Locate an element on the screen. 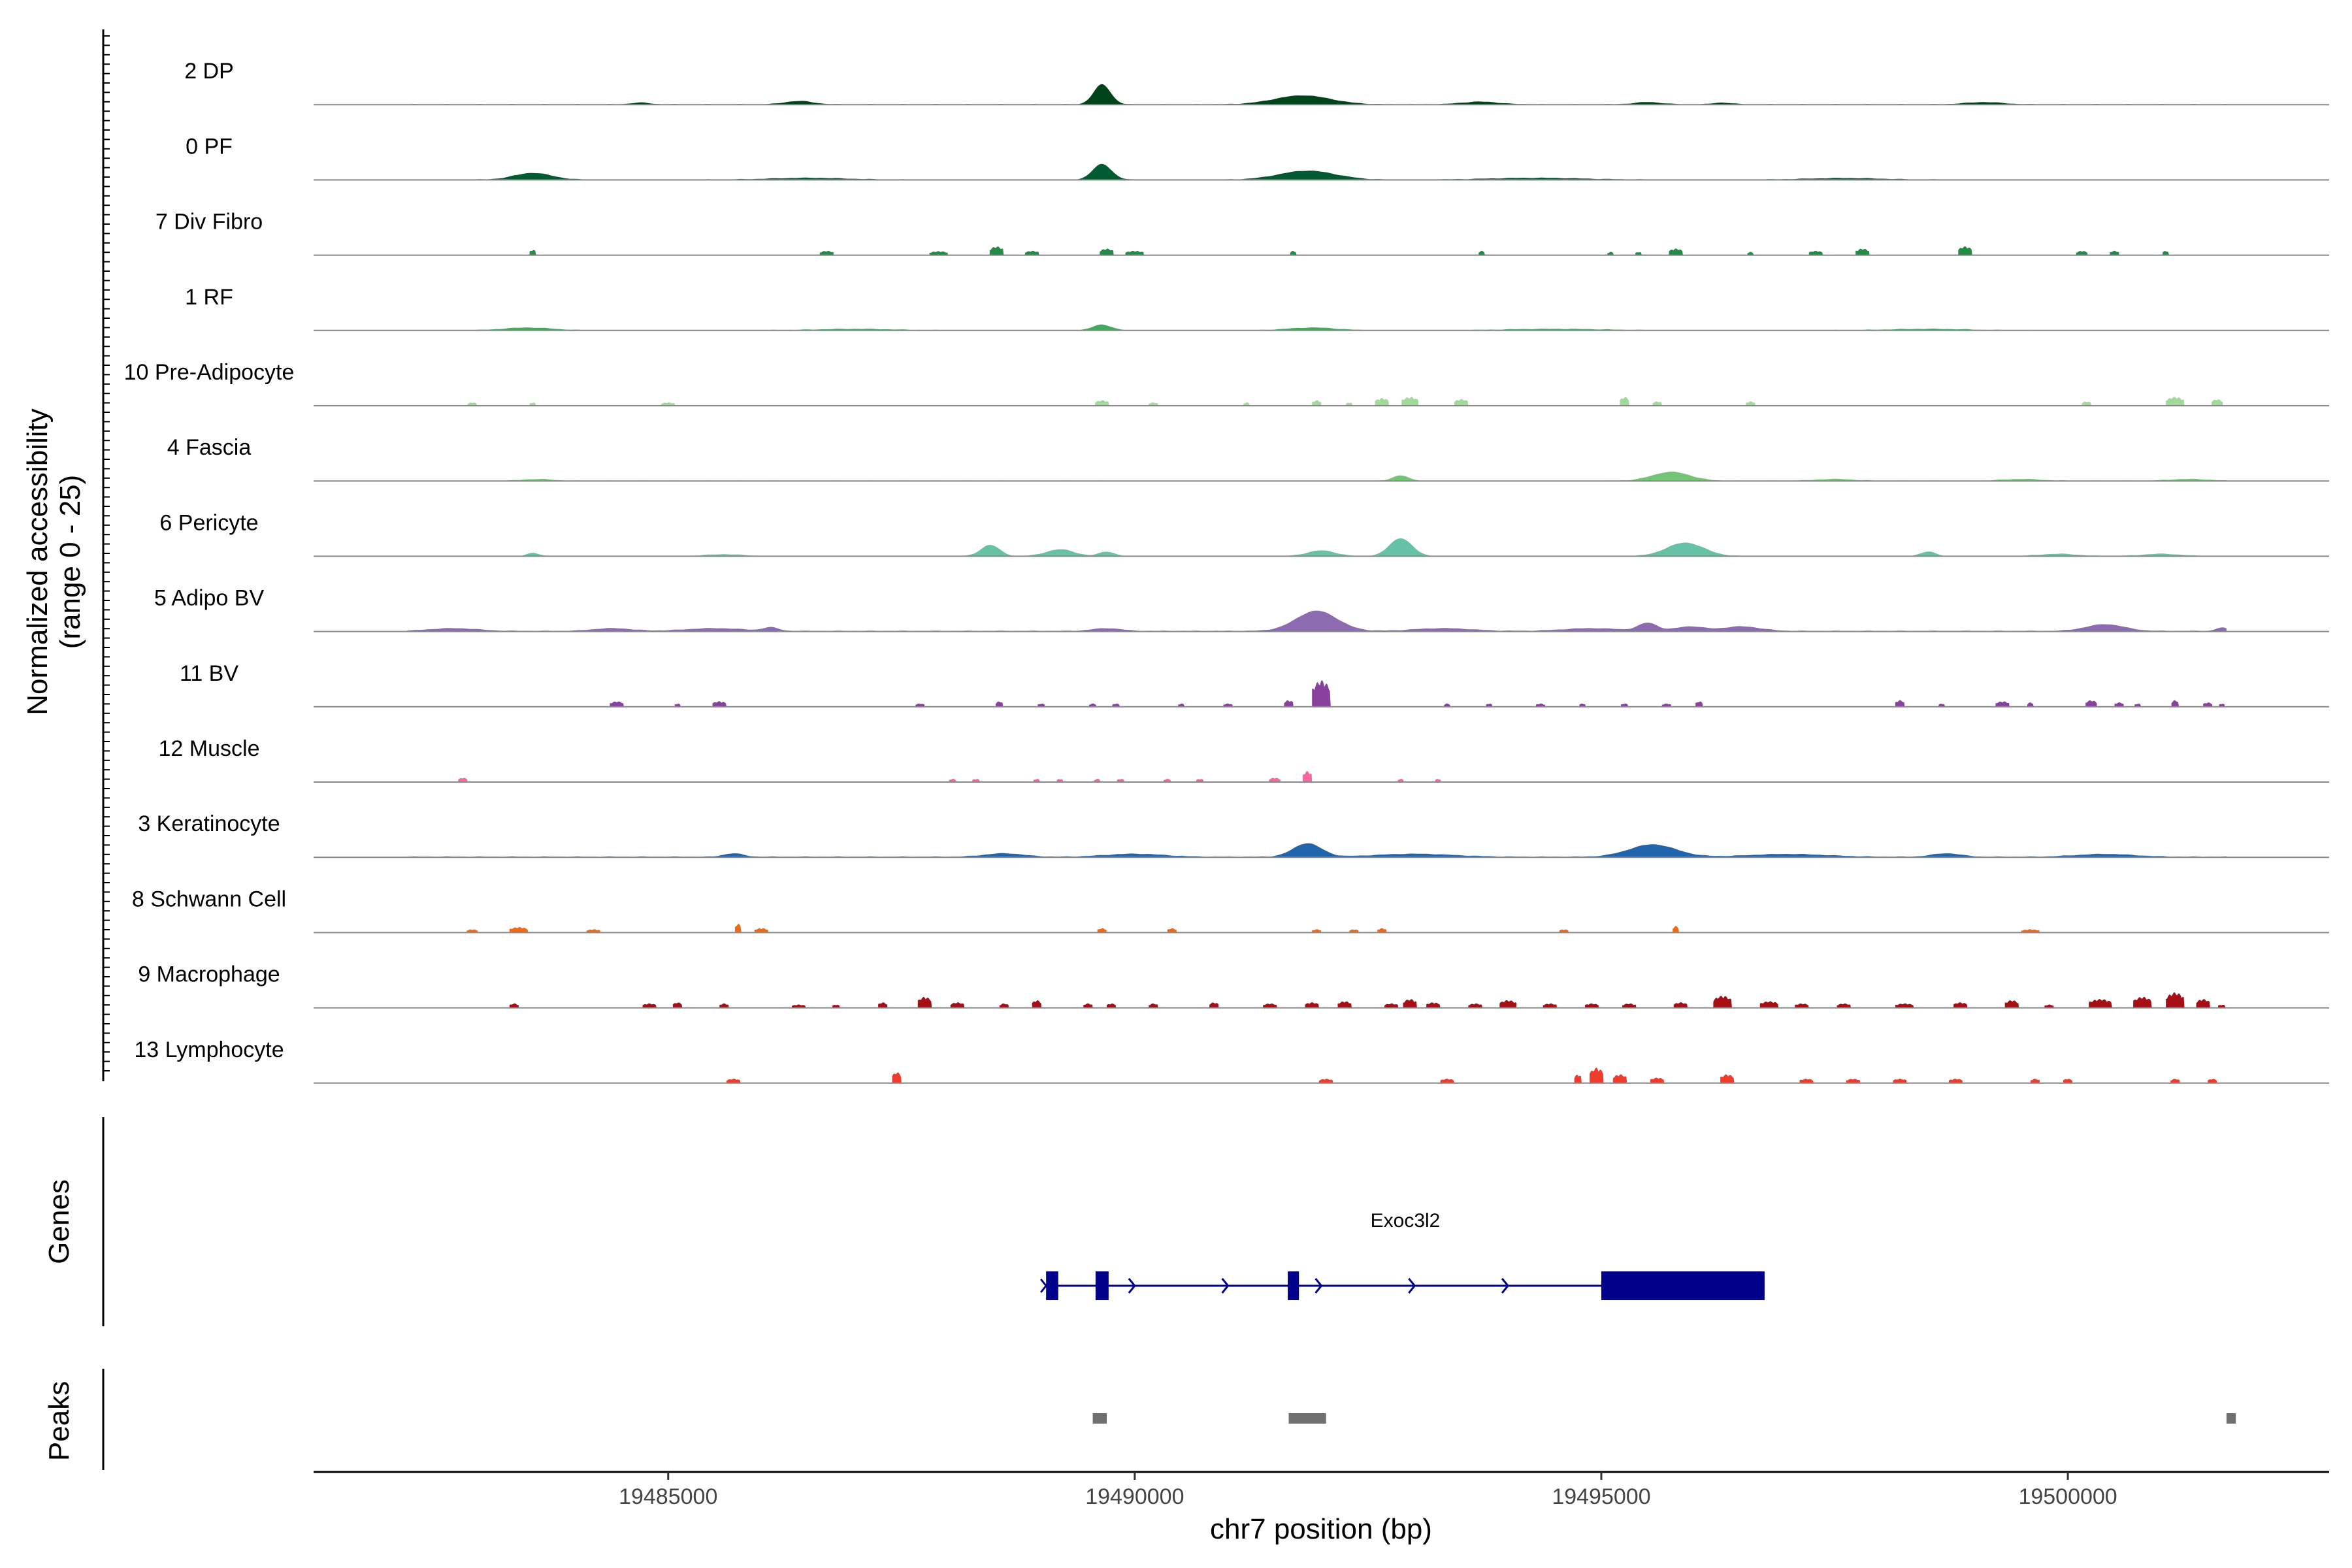 The height and width of the screenshot is (1568, 2352). track-0-pf: 0 PF is located at coordinates (1257, 157).